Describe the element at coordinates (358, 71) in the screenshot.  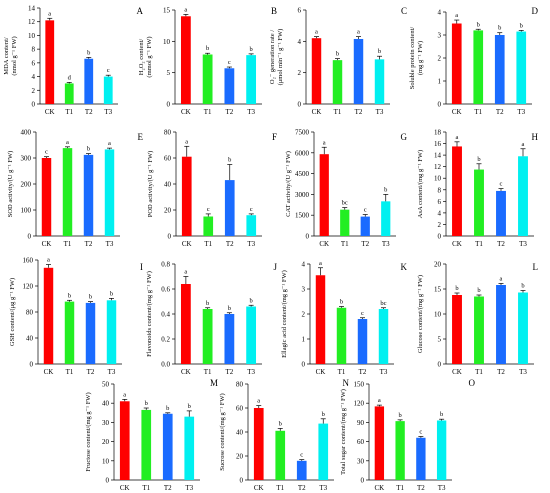
I see `bar-c-t2` at that location.